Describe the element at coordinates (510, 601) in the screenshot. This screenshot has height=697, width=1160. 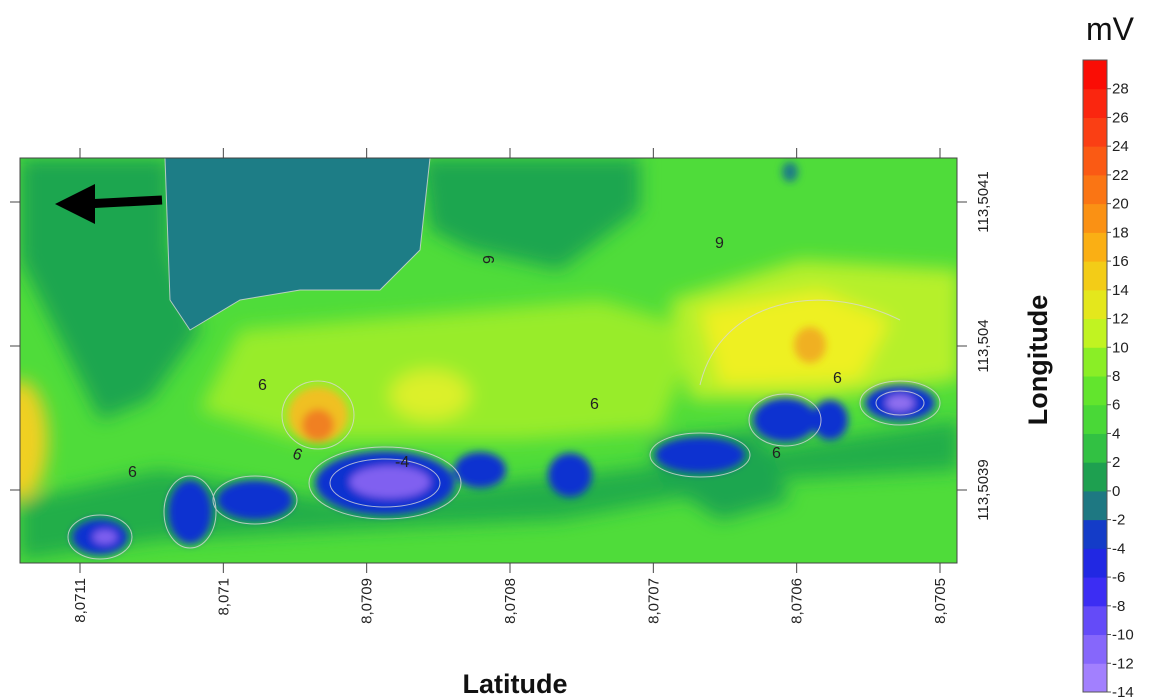
I see `x-tick-label: 8,0708` at that location.